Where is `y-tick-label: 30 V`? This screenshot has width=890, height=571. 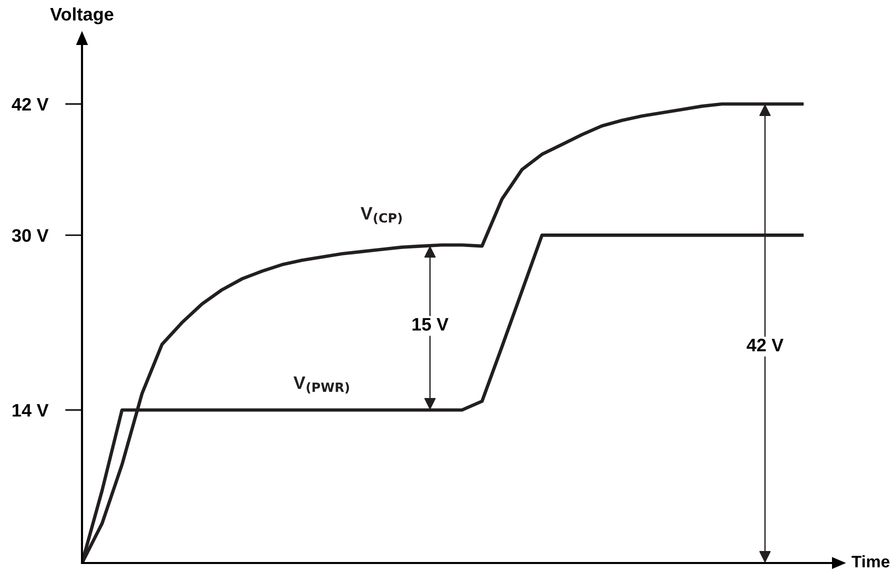 y-tick-label: 30 V is located at coordinates (30, 235).